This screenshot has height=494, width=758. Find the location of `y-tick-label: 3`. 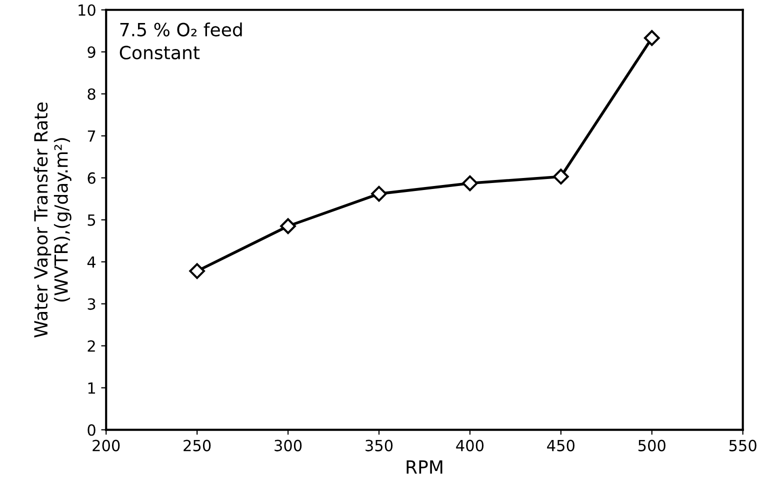

y-tick-label: 3 is located at coordinates (92, 304).